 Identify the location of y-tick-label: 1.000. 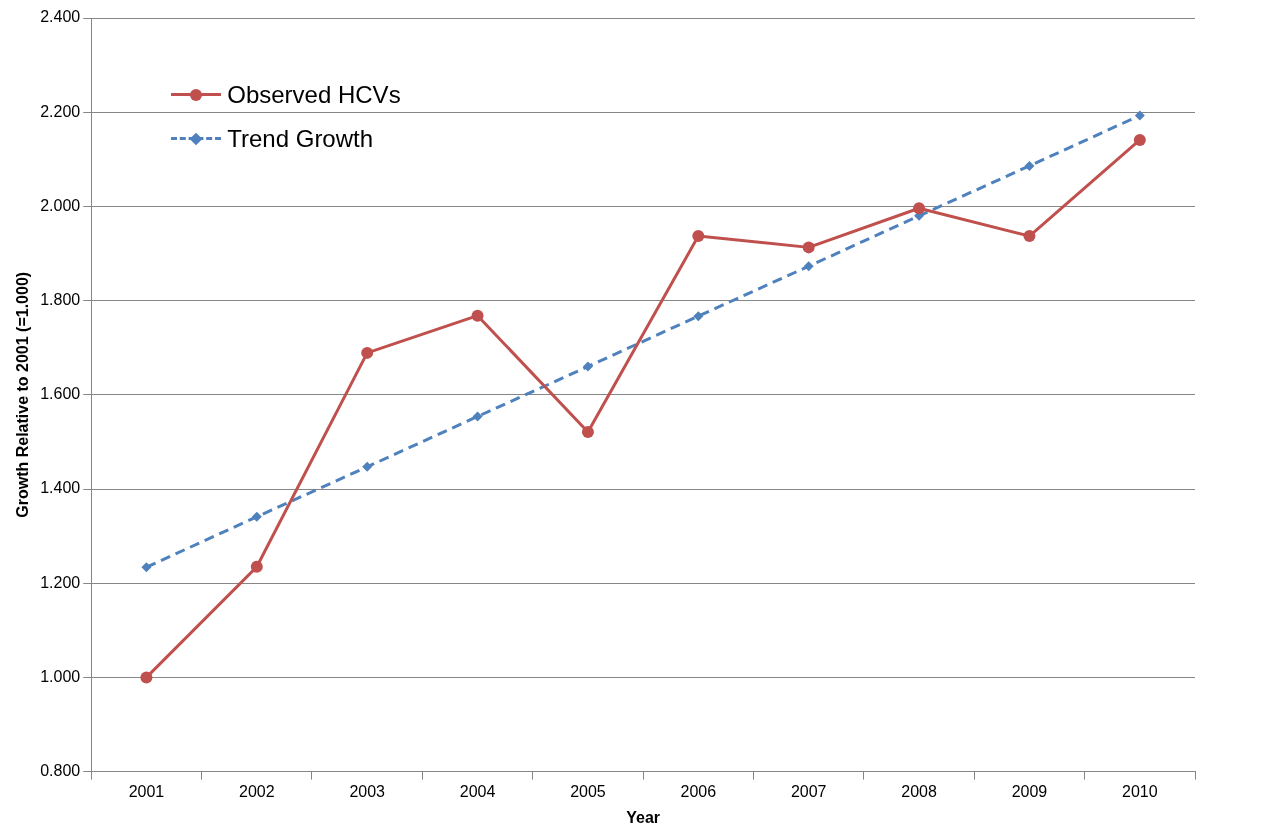
(60, 676).